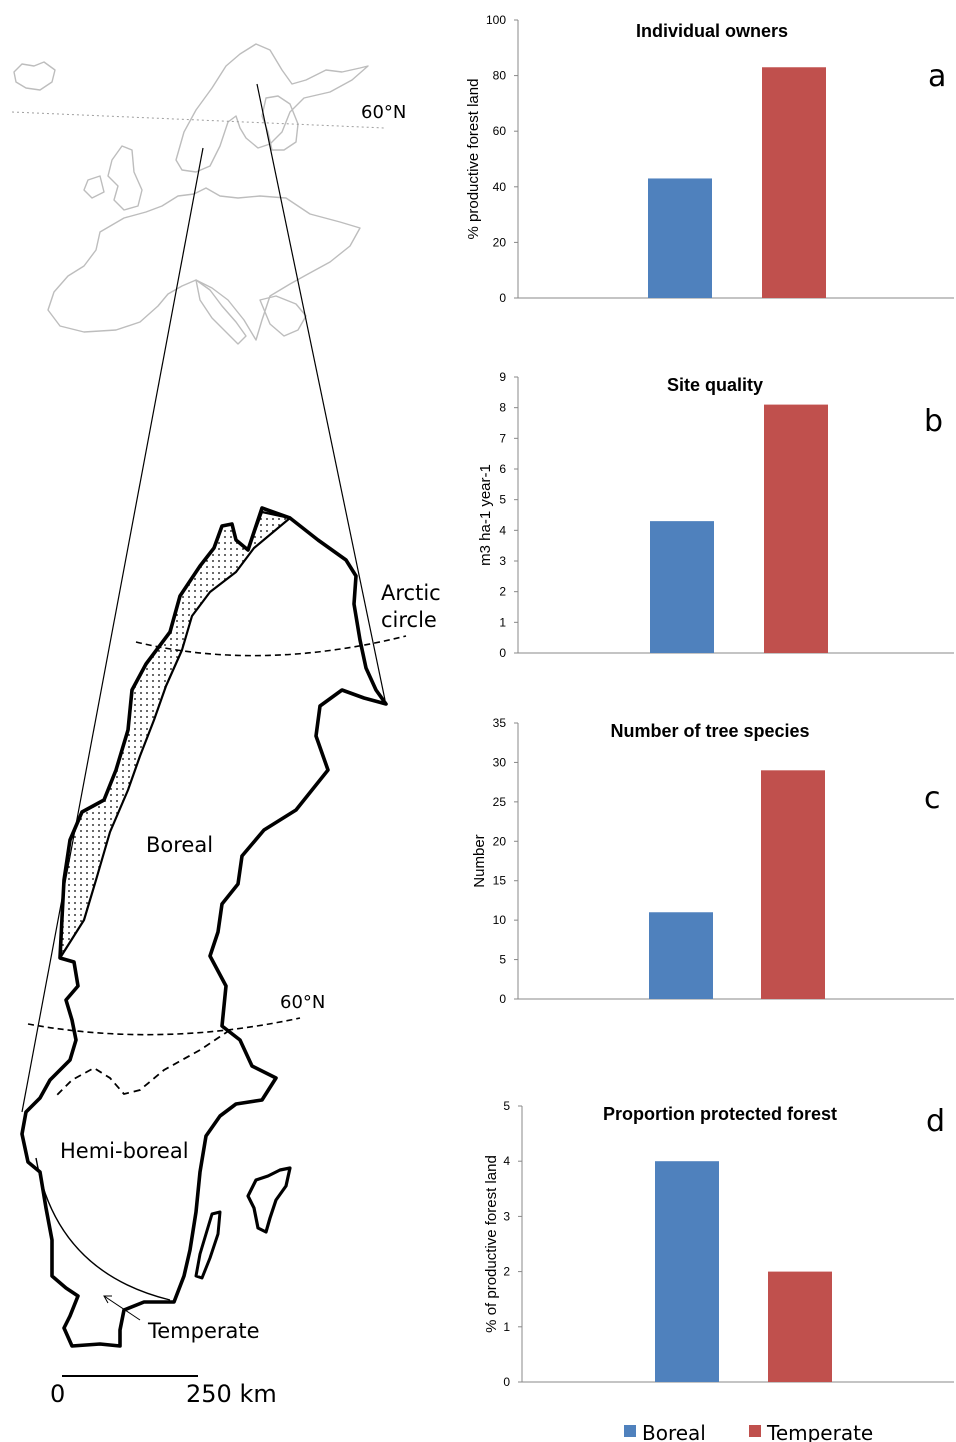 The width and height of the screenshot is (956, 1442). What do you see at coordinates (221, 312) in the screenshot?
I see `italy-outline` at bounding box center [221, 312].